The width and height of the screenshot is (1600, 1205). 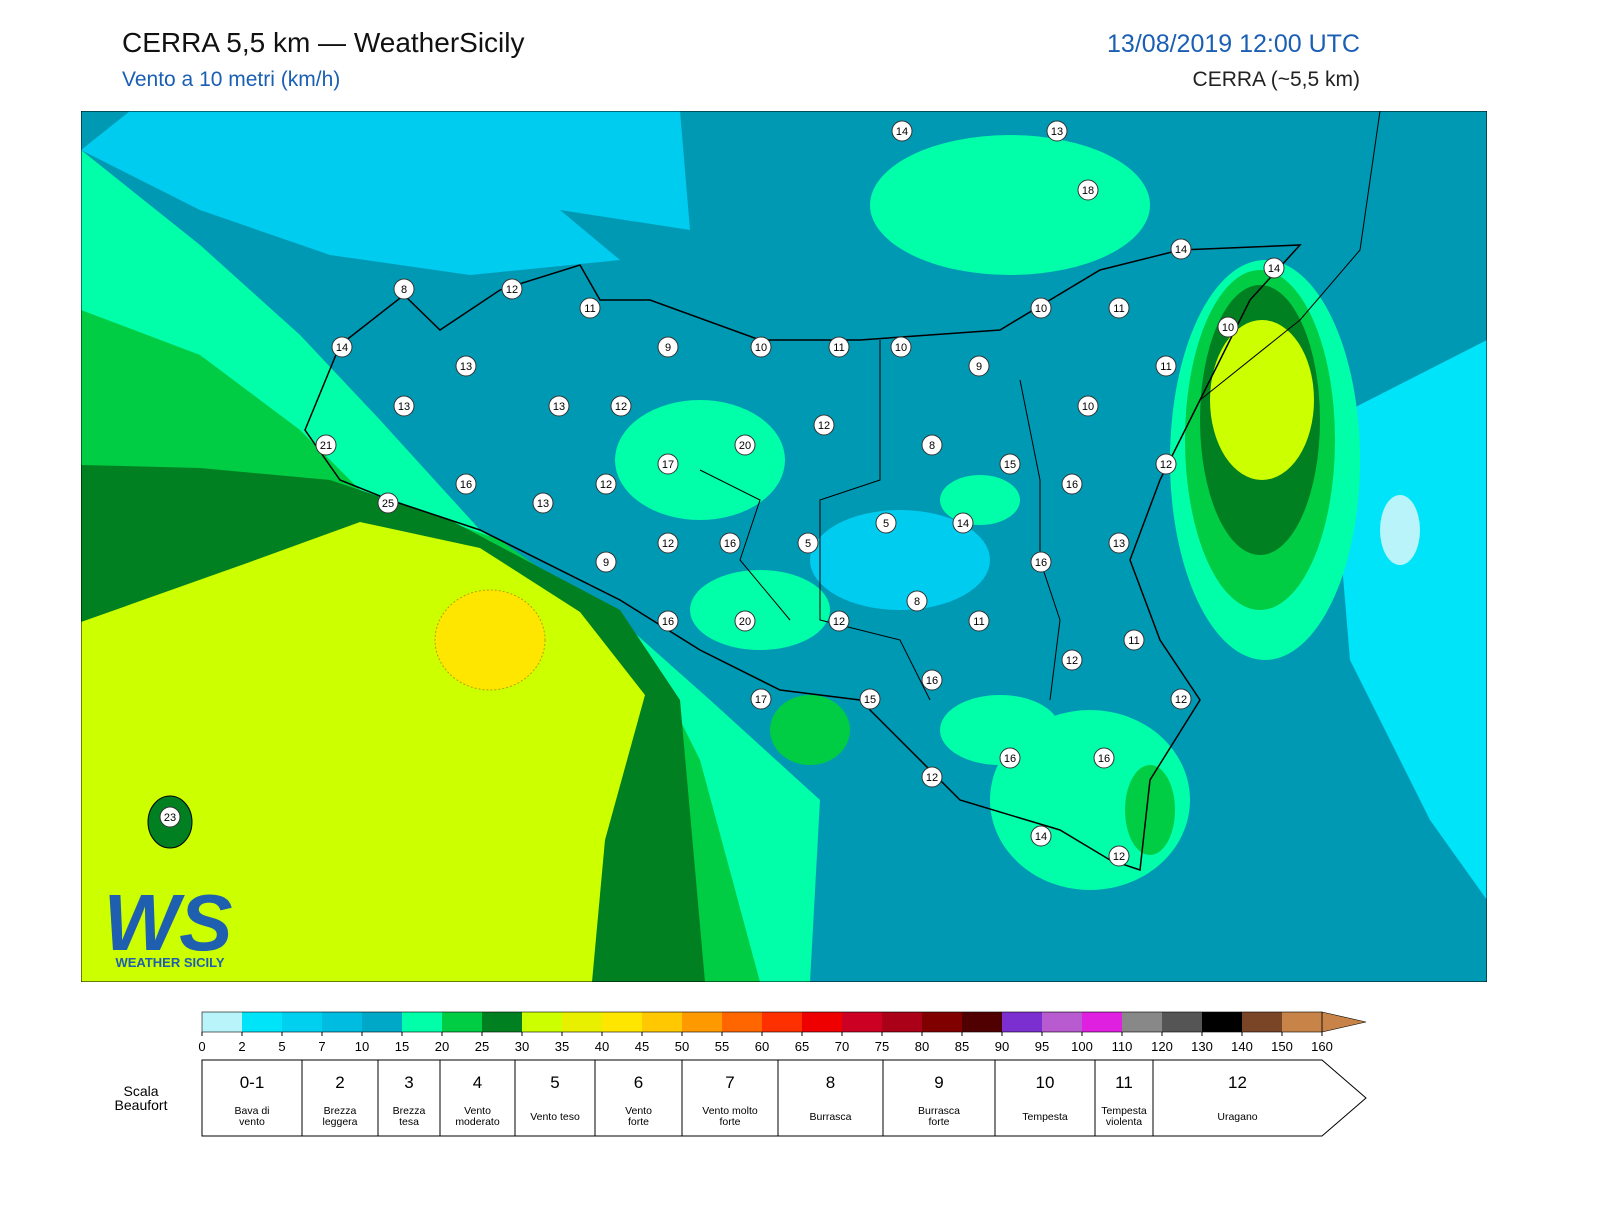 I want to click on colorbar-tick-label: 40, so click(x=602, y=1046).